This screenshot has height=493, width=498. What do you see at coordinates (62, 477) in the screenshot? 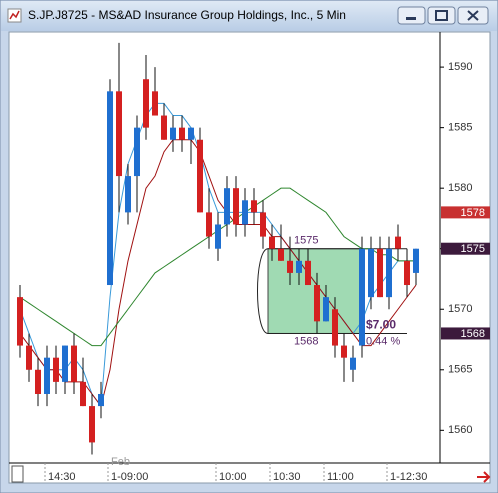
I see `x-tick-label: 14:30` at bounding box center [62, 477].